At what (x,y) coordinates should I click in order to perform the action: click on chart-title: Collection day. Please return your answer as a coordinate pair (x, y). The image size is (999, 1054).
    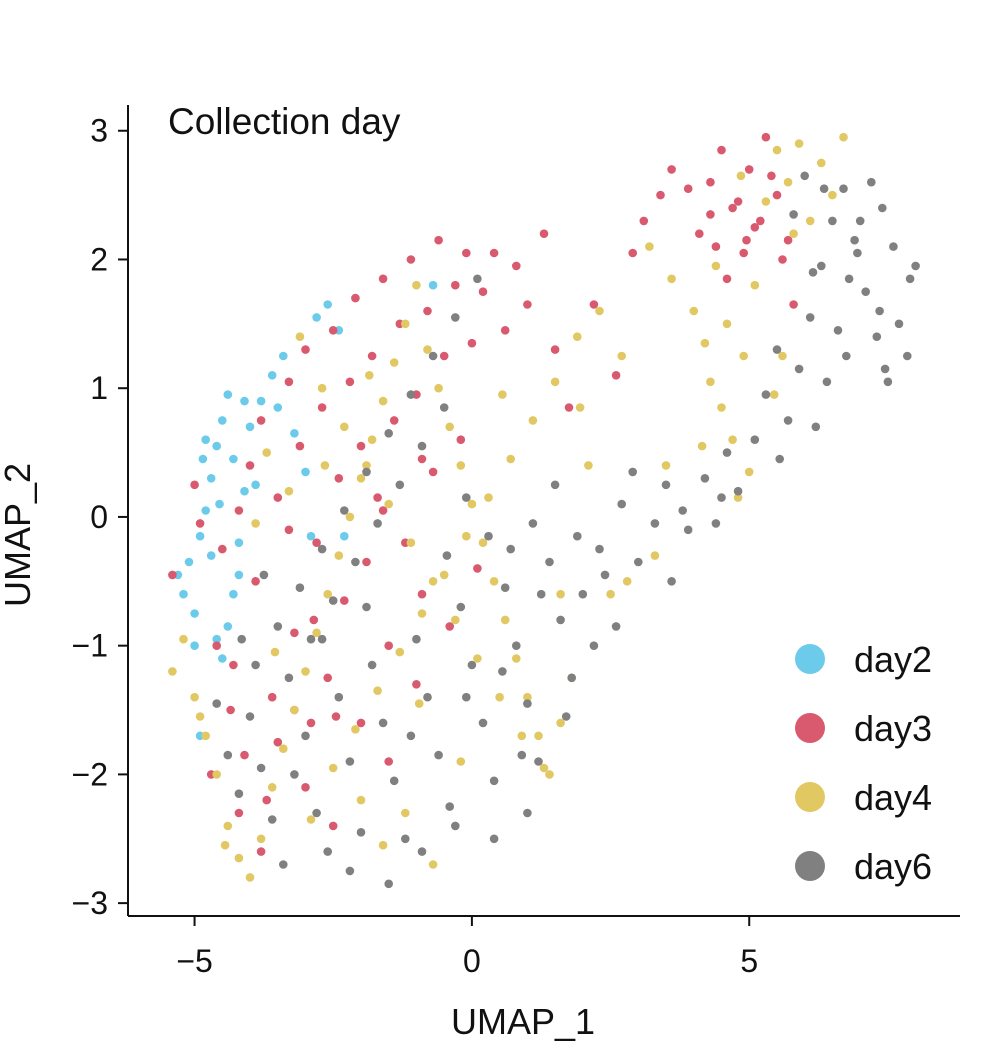
    Looking at the image, I should click on (284, 121).